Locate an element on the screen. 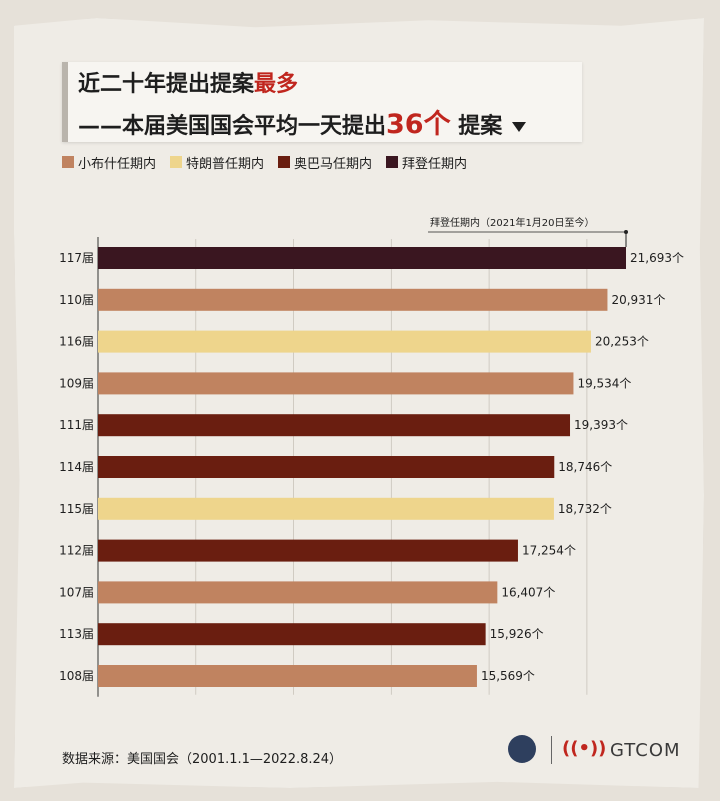  legend-item-trump: 特朗普任期内 is located at coordinates (217, 162).